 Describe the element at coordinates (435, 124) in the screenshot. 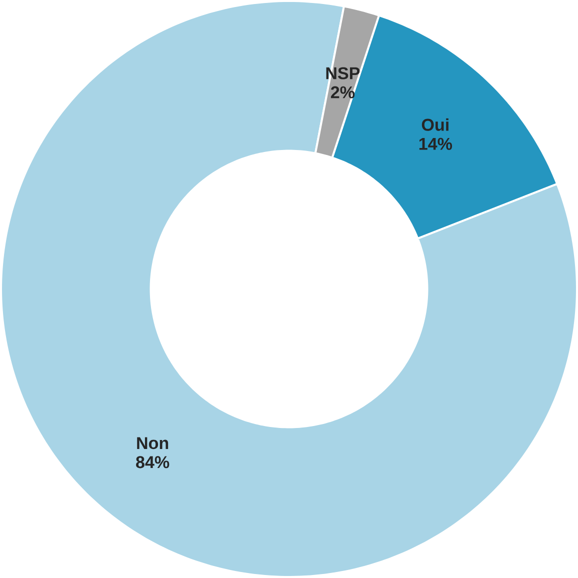

I see `slice-label: Oui` at that location.